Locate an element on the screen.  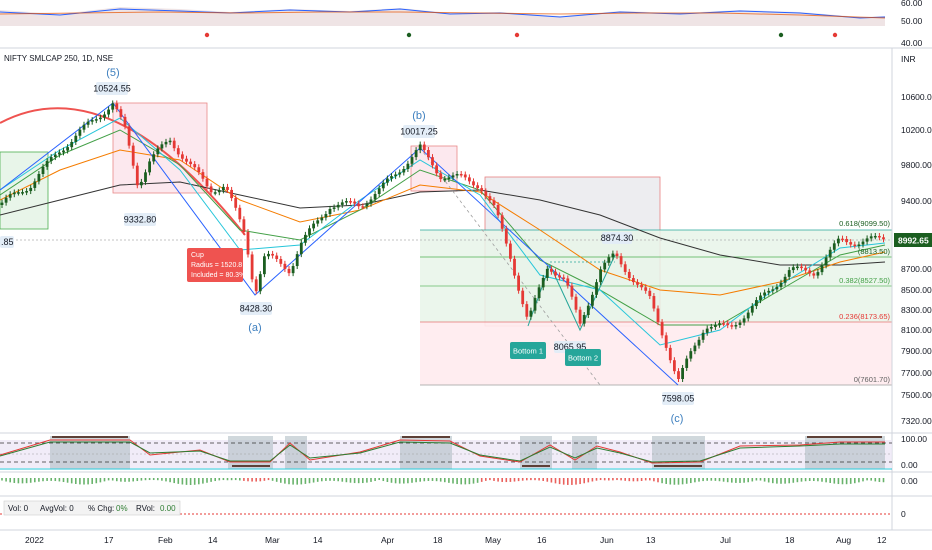
x-tick: 17 is located at coordinates (109, 540).